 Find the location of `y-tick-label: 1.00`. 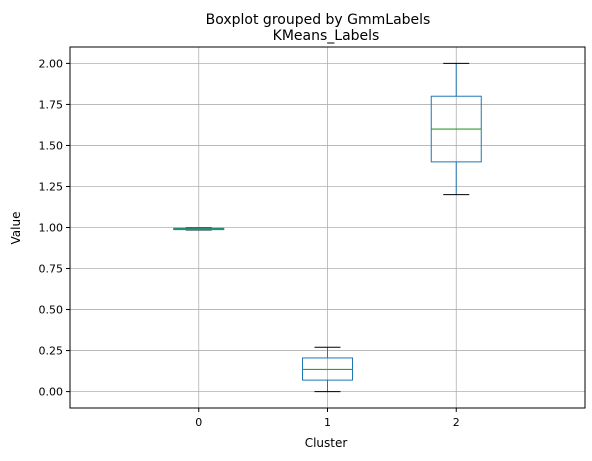

y-tick-label: 1.00 is located at coordinates (51, 228).